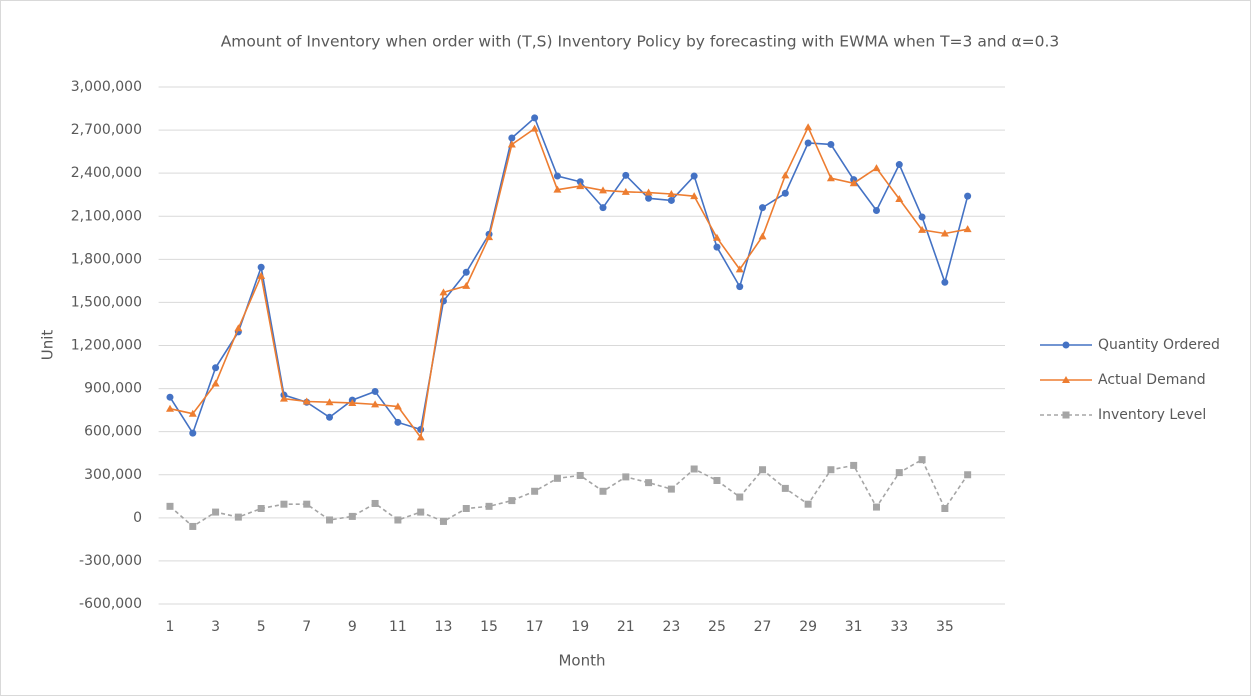  What do you see at coordinates (170, 627) in the screenshot?
I see `x-tick-label: 1` at bounding box center [170, 627].